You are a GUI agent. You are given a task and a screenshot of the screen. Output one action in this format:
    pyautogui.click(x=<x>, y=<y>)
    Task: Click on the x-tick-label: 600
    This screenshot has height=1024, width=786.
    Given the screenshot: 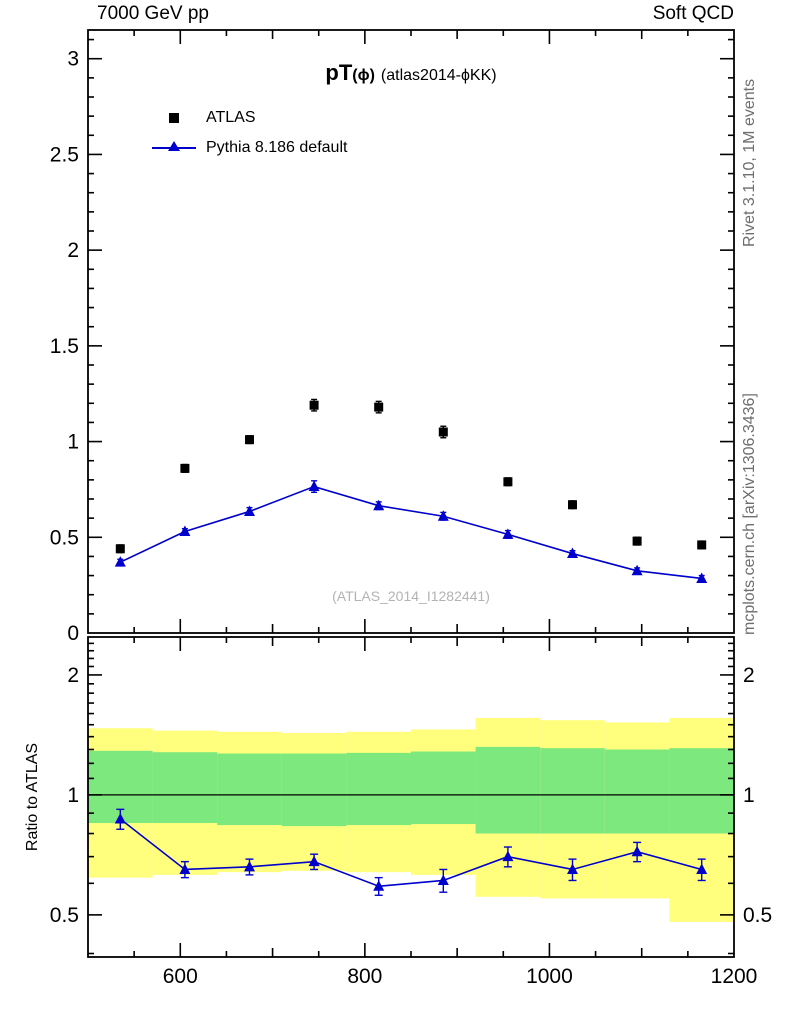 What is the action you would take?
    pyautogui.click(x=180, y=976)
    